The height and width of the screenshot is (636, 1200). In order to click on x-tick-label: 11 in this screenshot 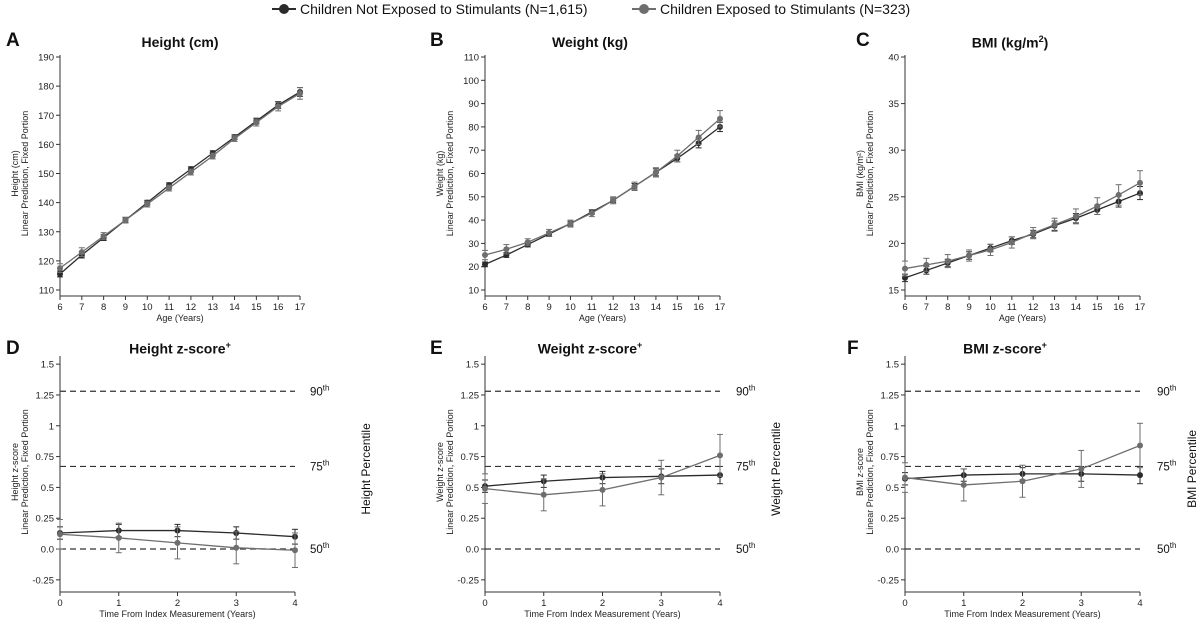, I will do `click(1012, 307)`.